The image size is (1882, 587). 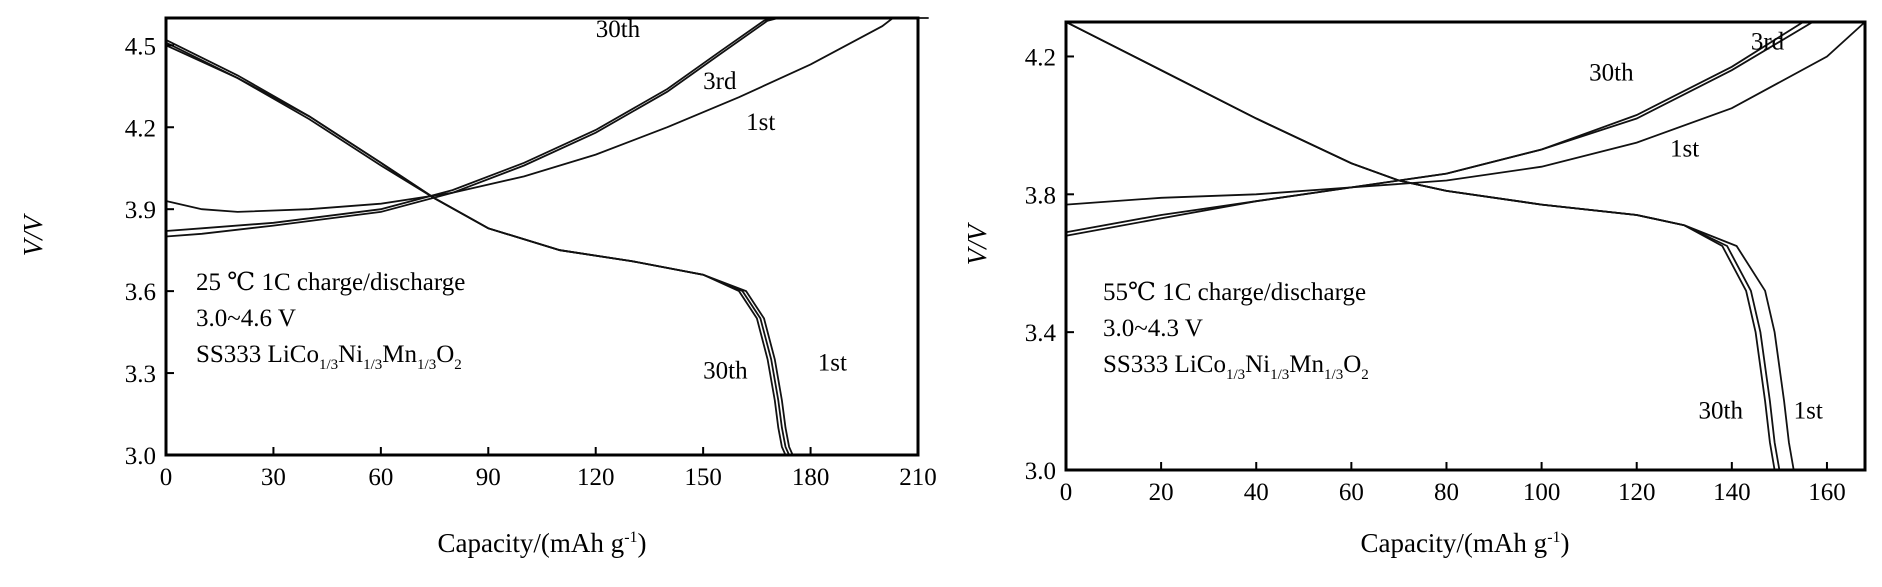 I want to click on x-tick-label: 20, so click(x=1161, y=492).